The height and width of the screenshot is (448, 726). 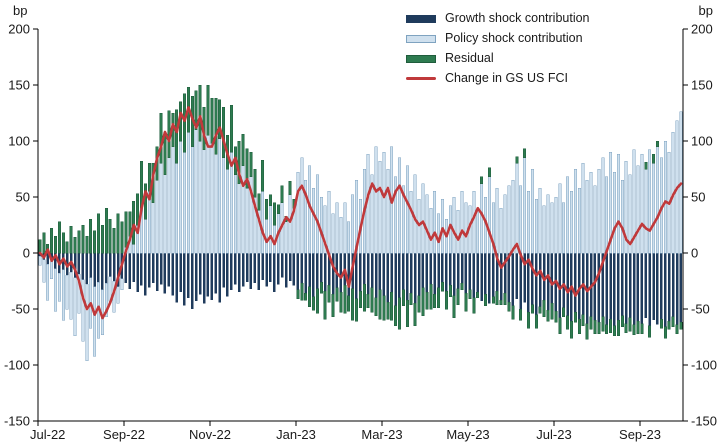 I want to click on y-tick-label-right: 100, so click(x=702, y=141).